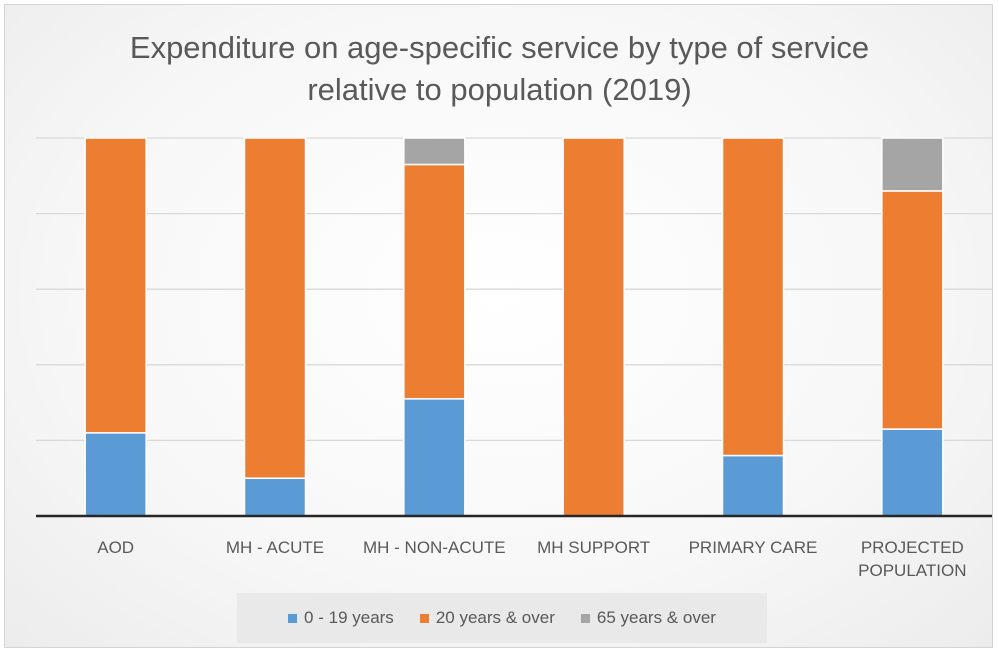  Describe the element at coordinates (656, 617) in the screenshot. I see `legend-label-65-over: 65 years & over` at that location.